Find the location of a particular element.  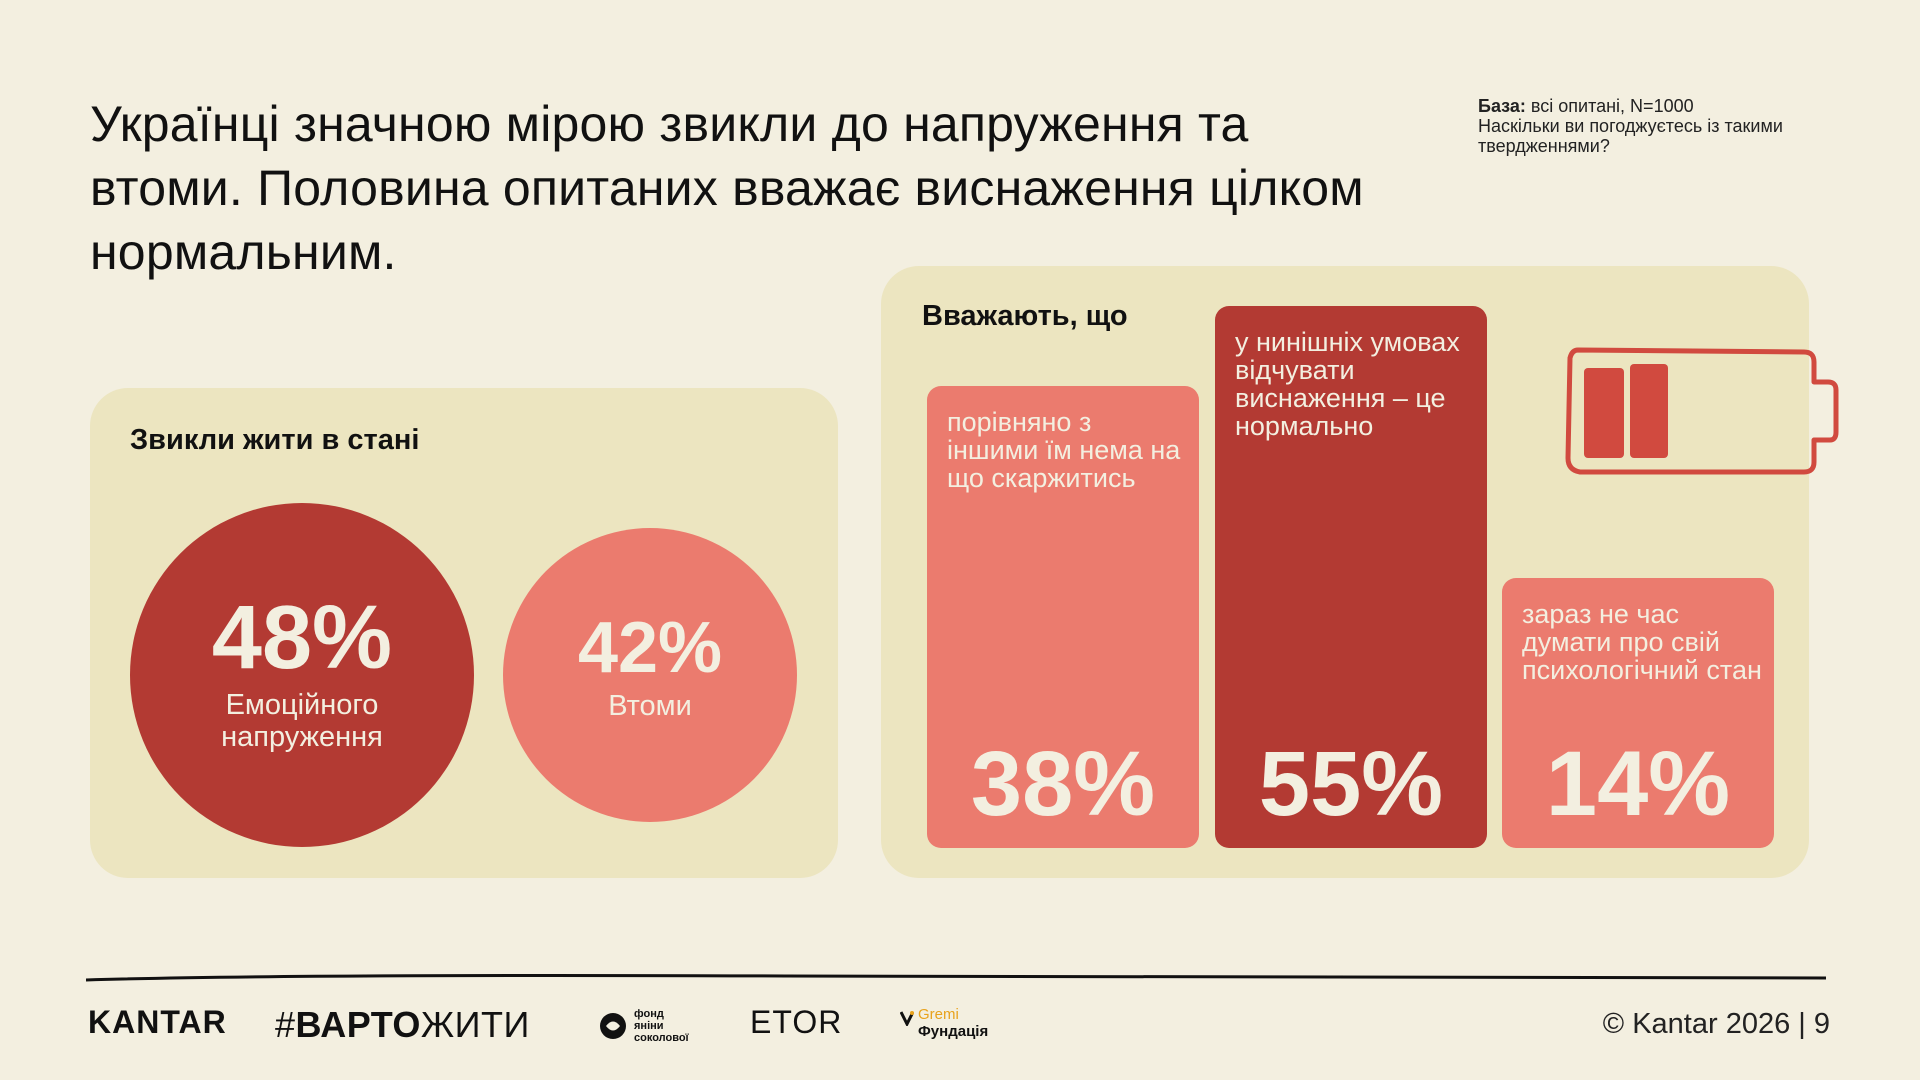

gremi-line1: Gremi is located at coordinates (938, 1014).